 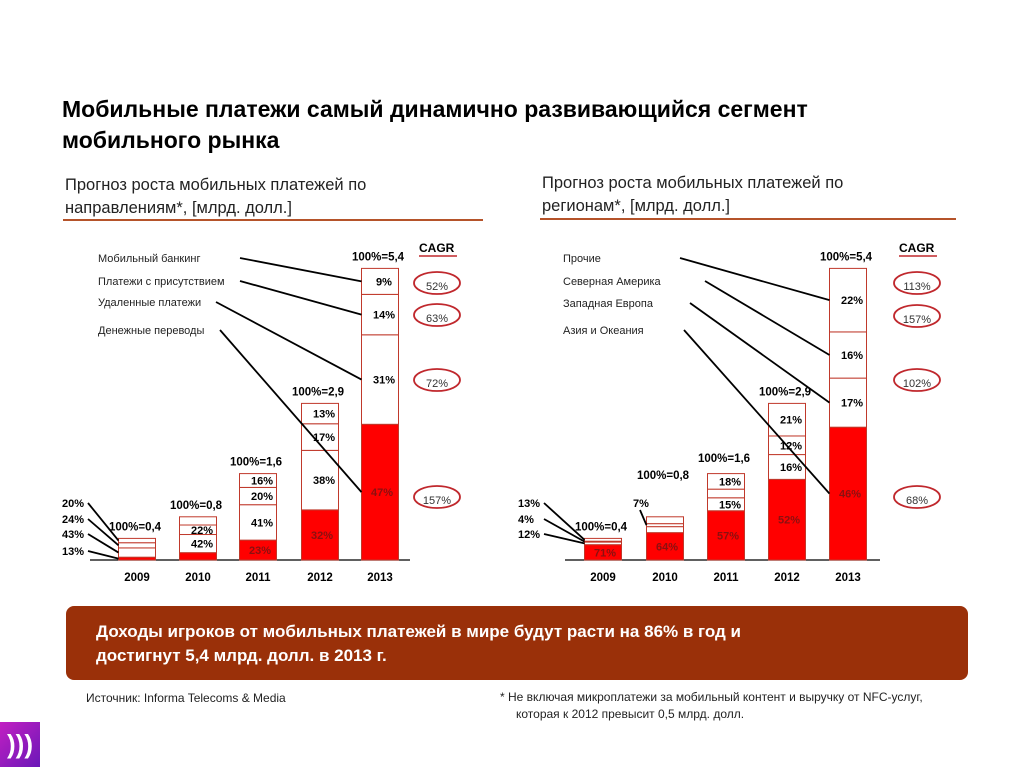 What do you see at coordinates (850, 495) in the screenshot?
I see `data-label: 46%` at bounding box center [850, 495].